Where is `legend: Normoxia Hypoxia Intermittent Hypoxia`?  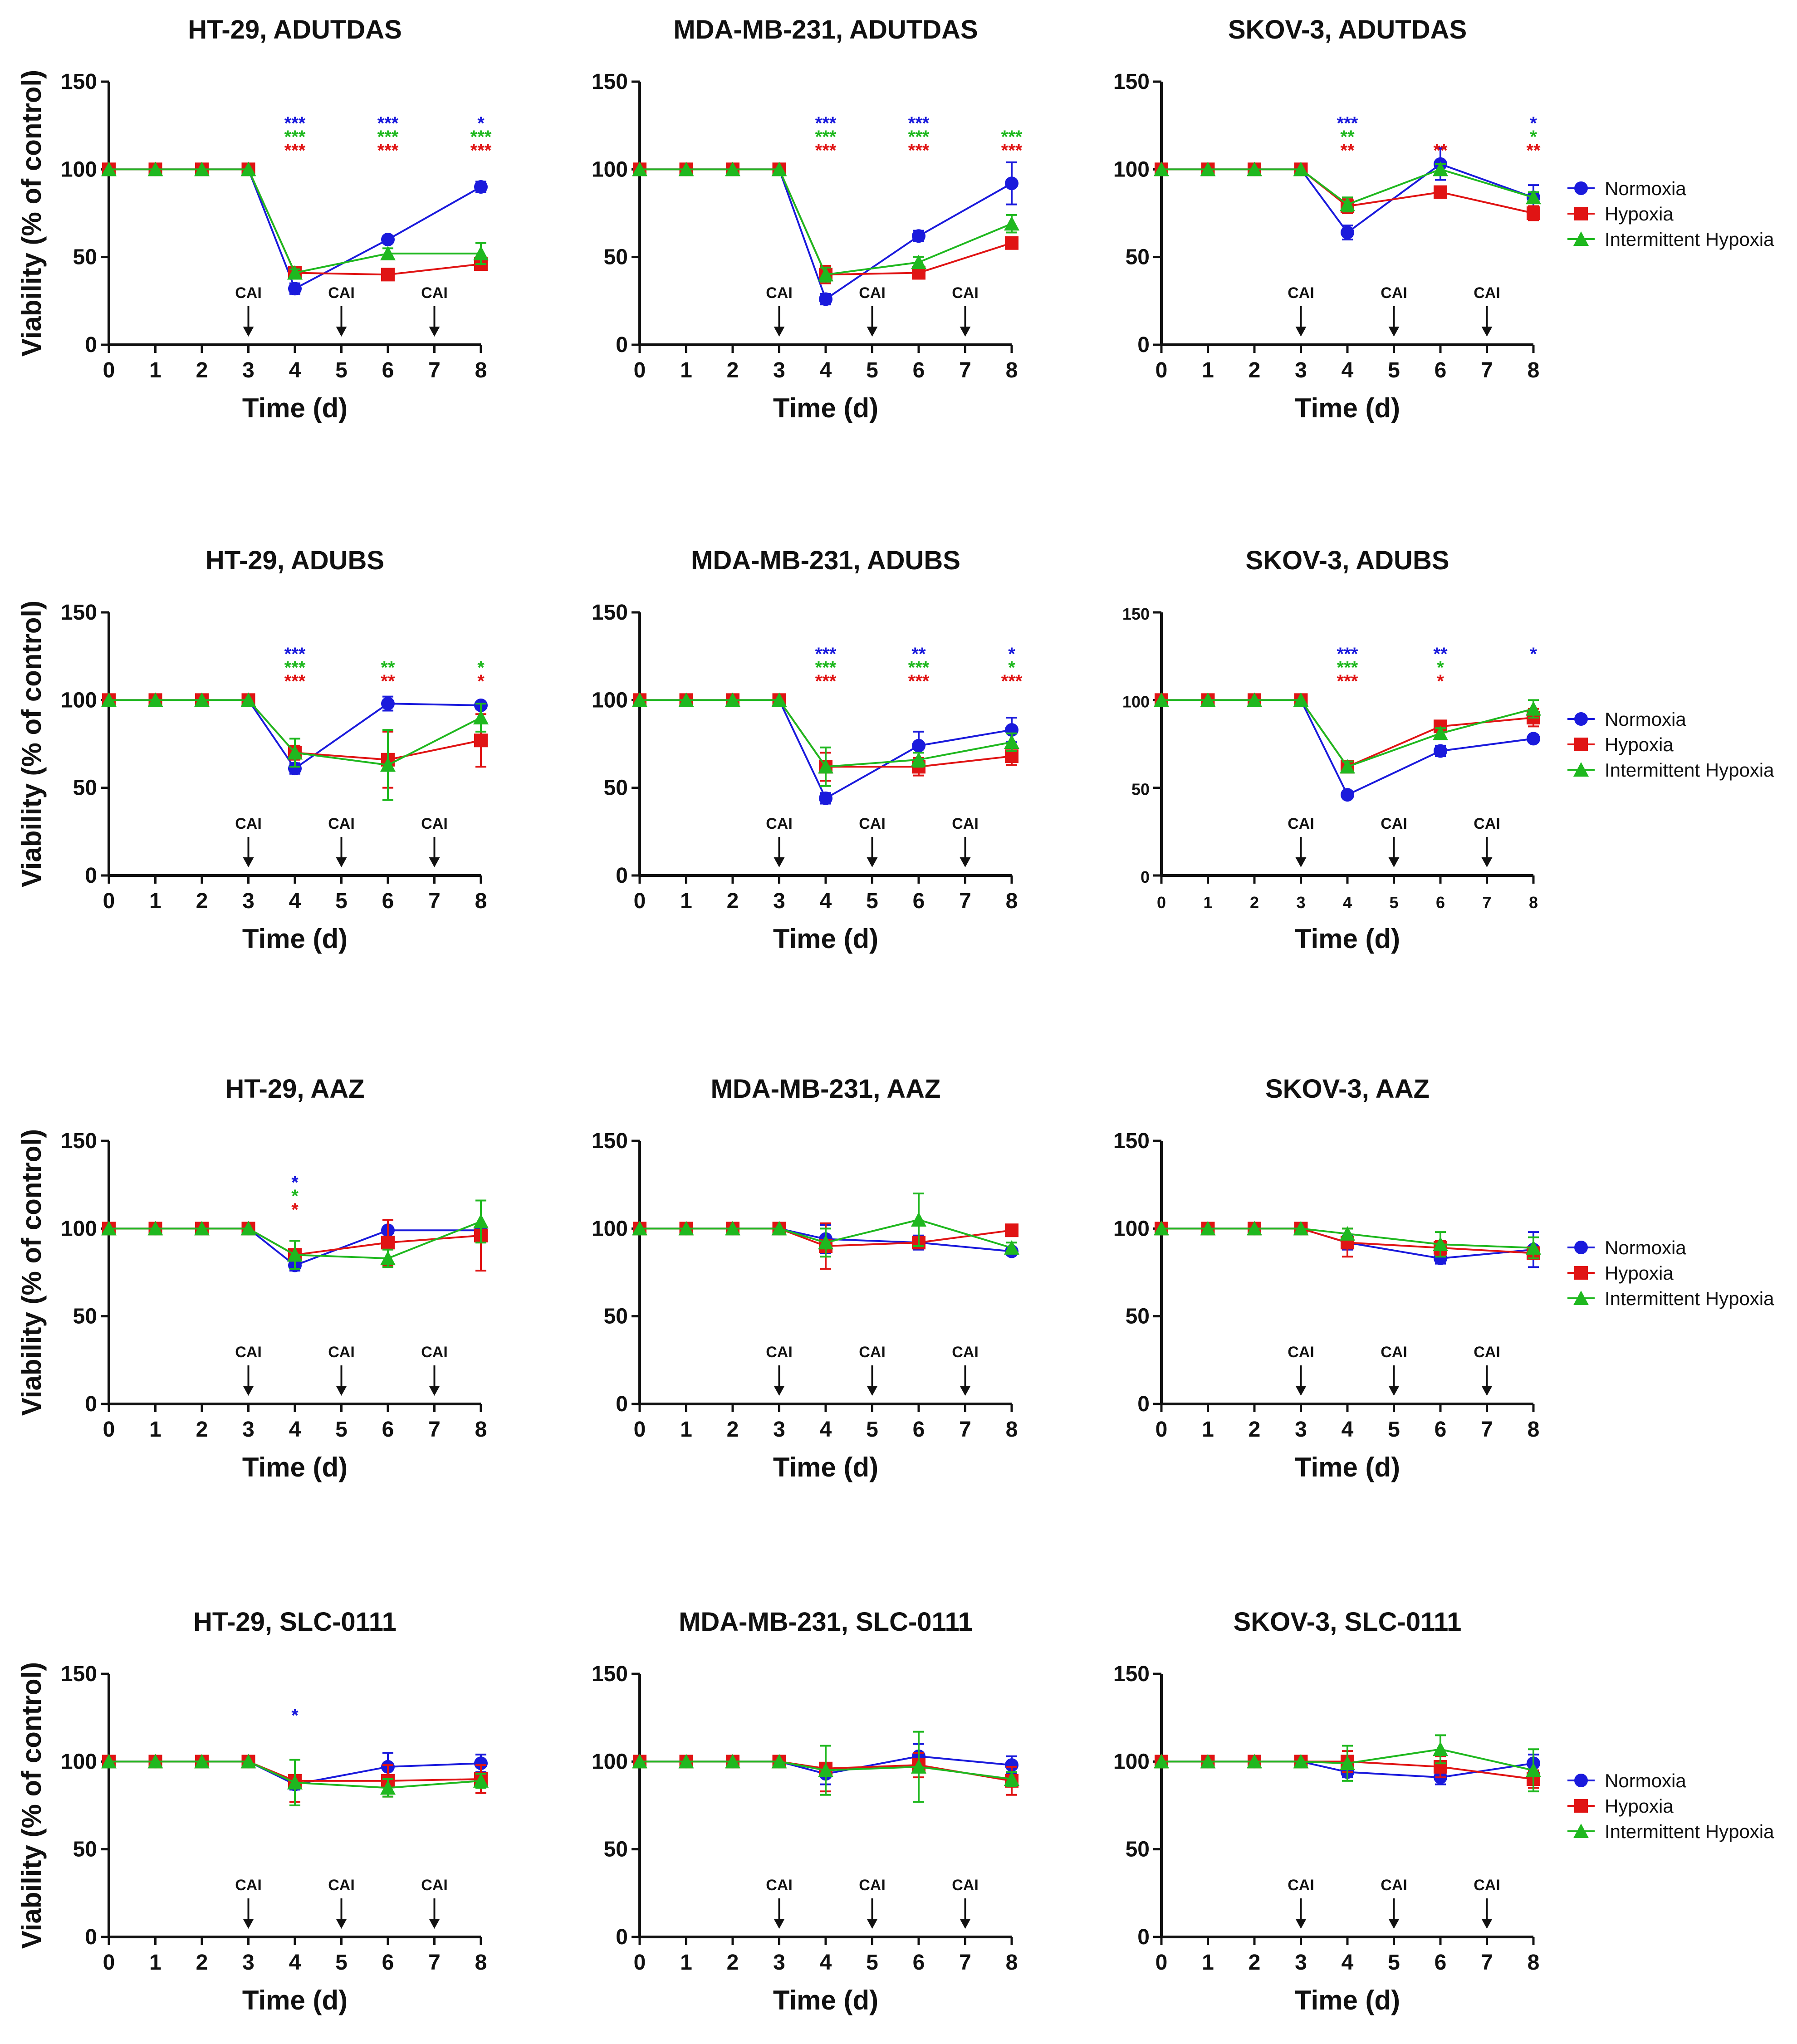 legend: Normoxia Hypoxia Intermittent Hypoxia is located at coordinates (1670, 1806).